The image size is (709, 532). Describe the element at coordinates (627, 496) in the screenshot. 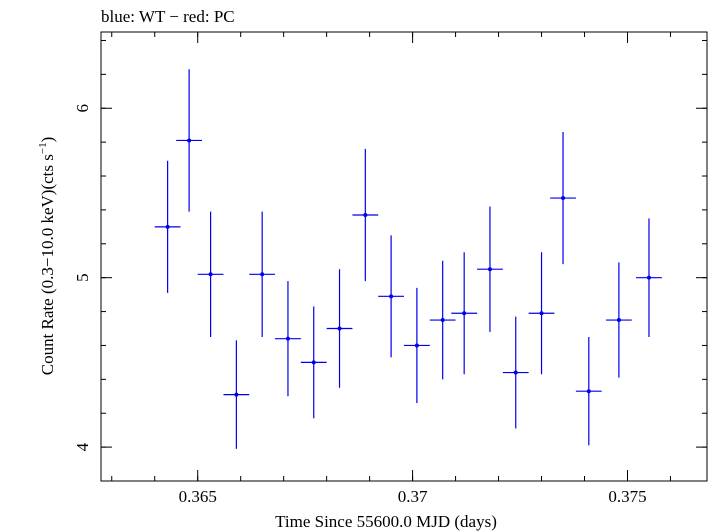

I see `x-tick-label: 0.375` at that location.